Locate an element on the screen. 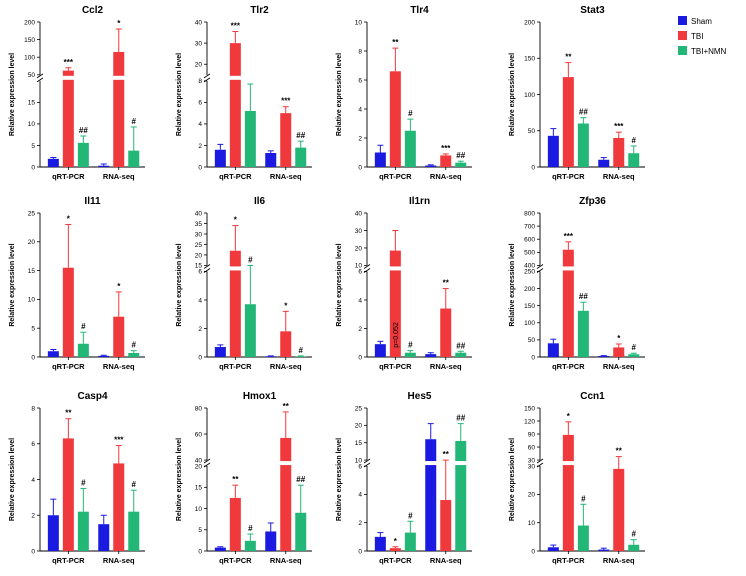 The width and height of the screenshot is (746, 576). legend: Sham TBI TBI+NMN is located at coordinates (702, 36).